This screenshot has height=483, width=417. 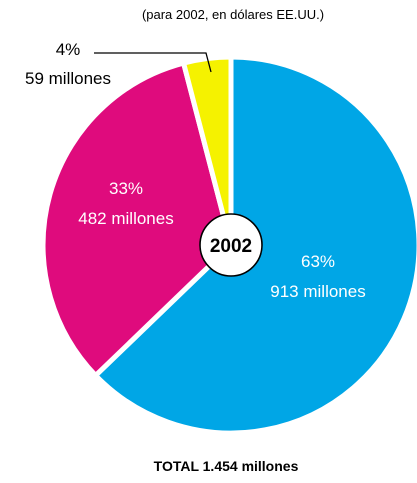 I want to click on slice-3-percent-label: 4%, so click(x=68, y=49).